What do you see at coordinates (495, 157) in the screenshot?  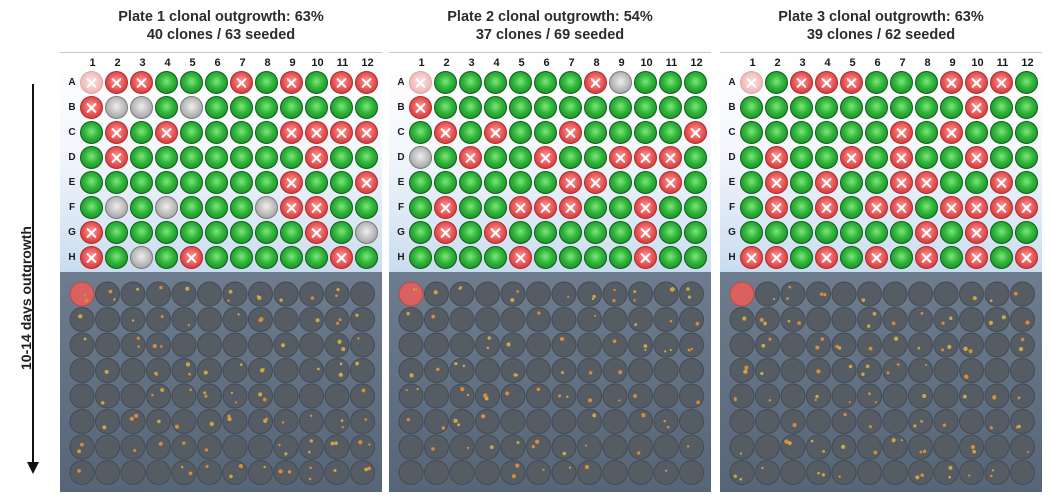 I see `well-D4-colony` at bounding box center [495, 157].